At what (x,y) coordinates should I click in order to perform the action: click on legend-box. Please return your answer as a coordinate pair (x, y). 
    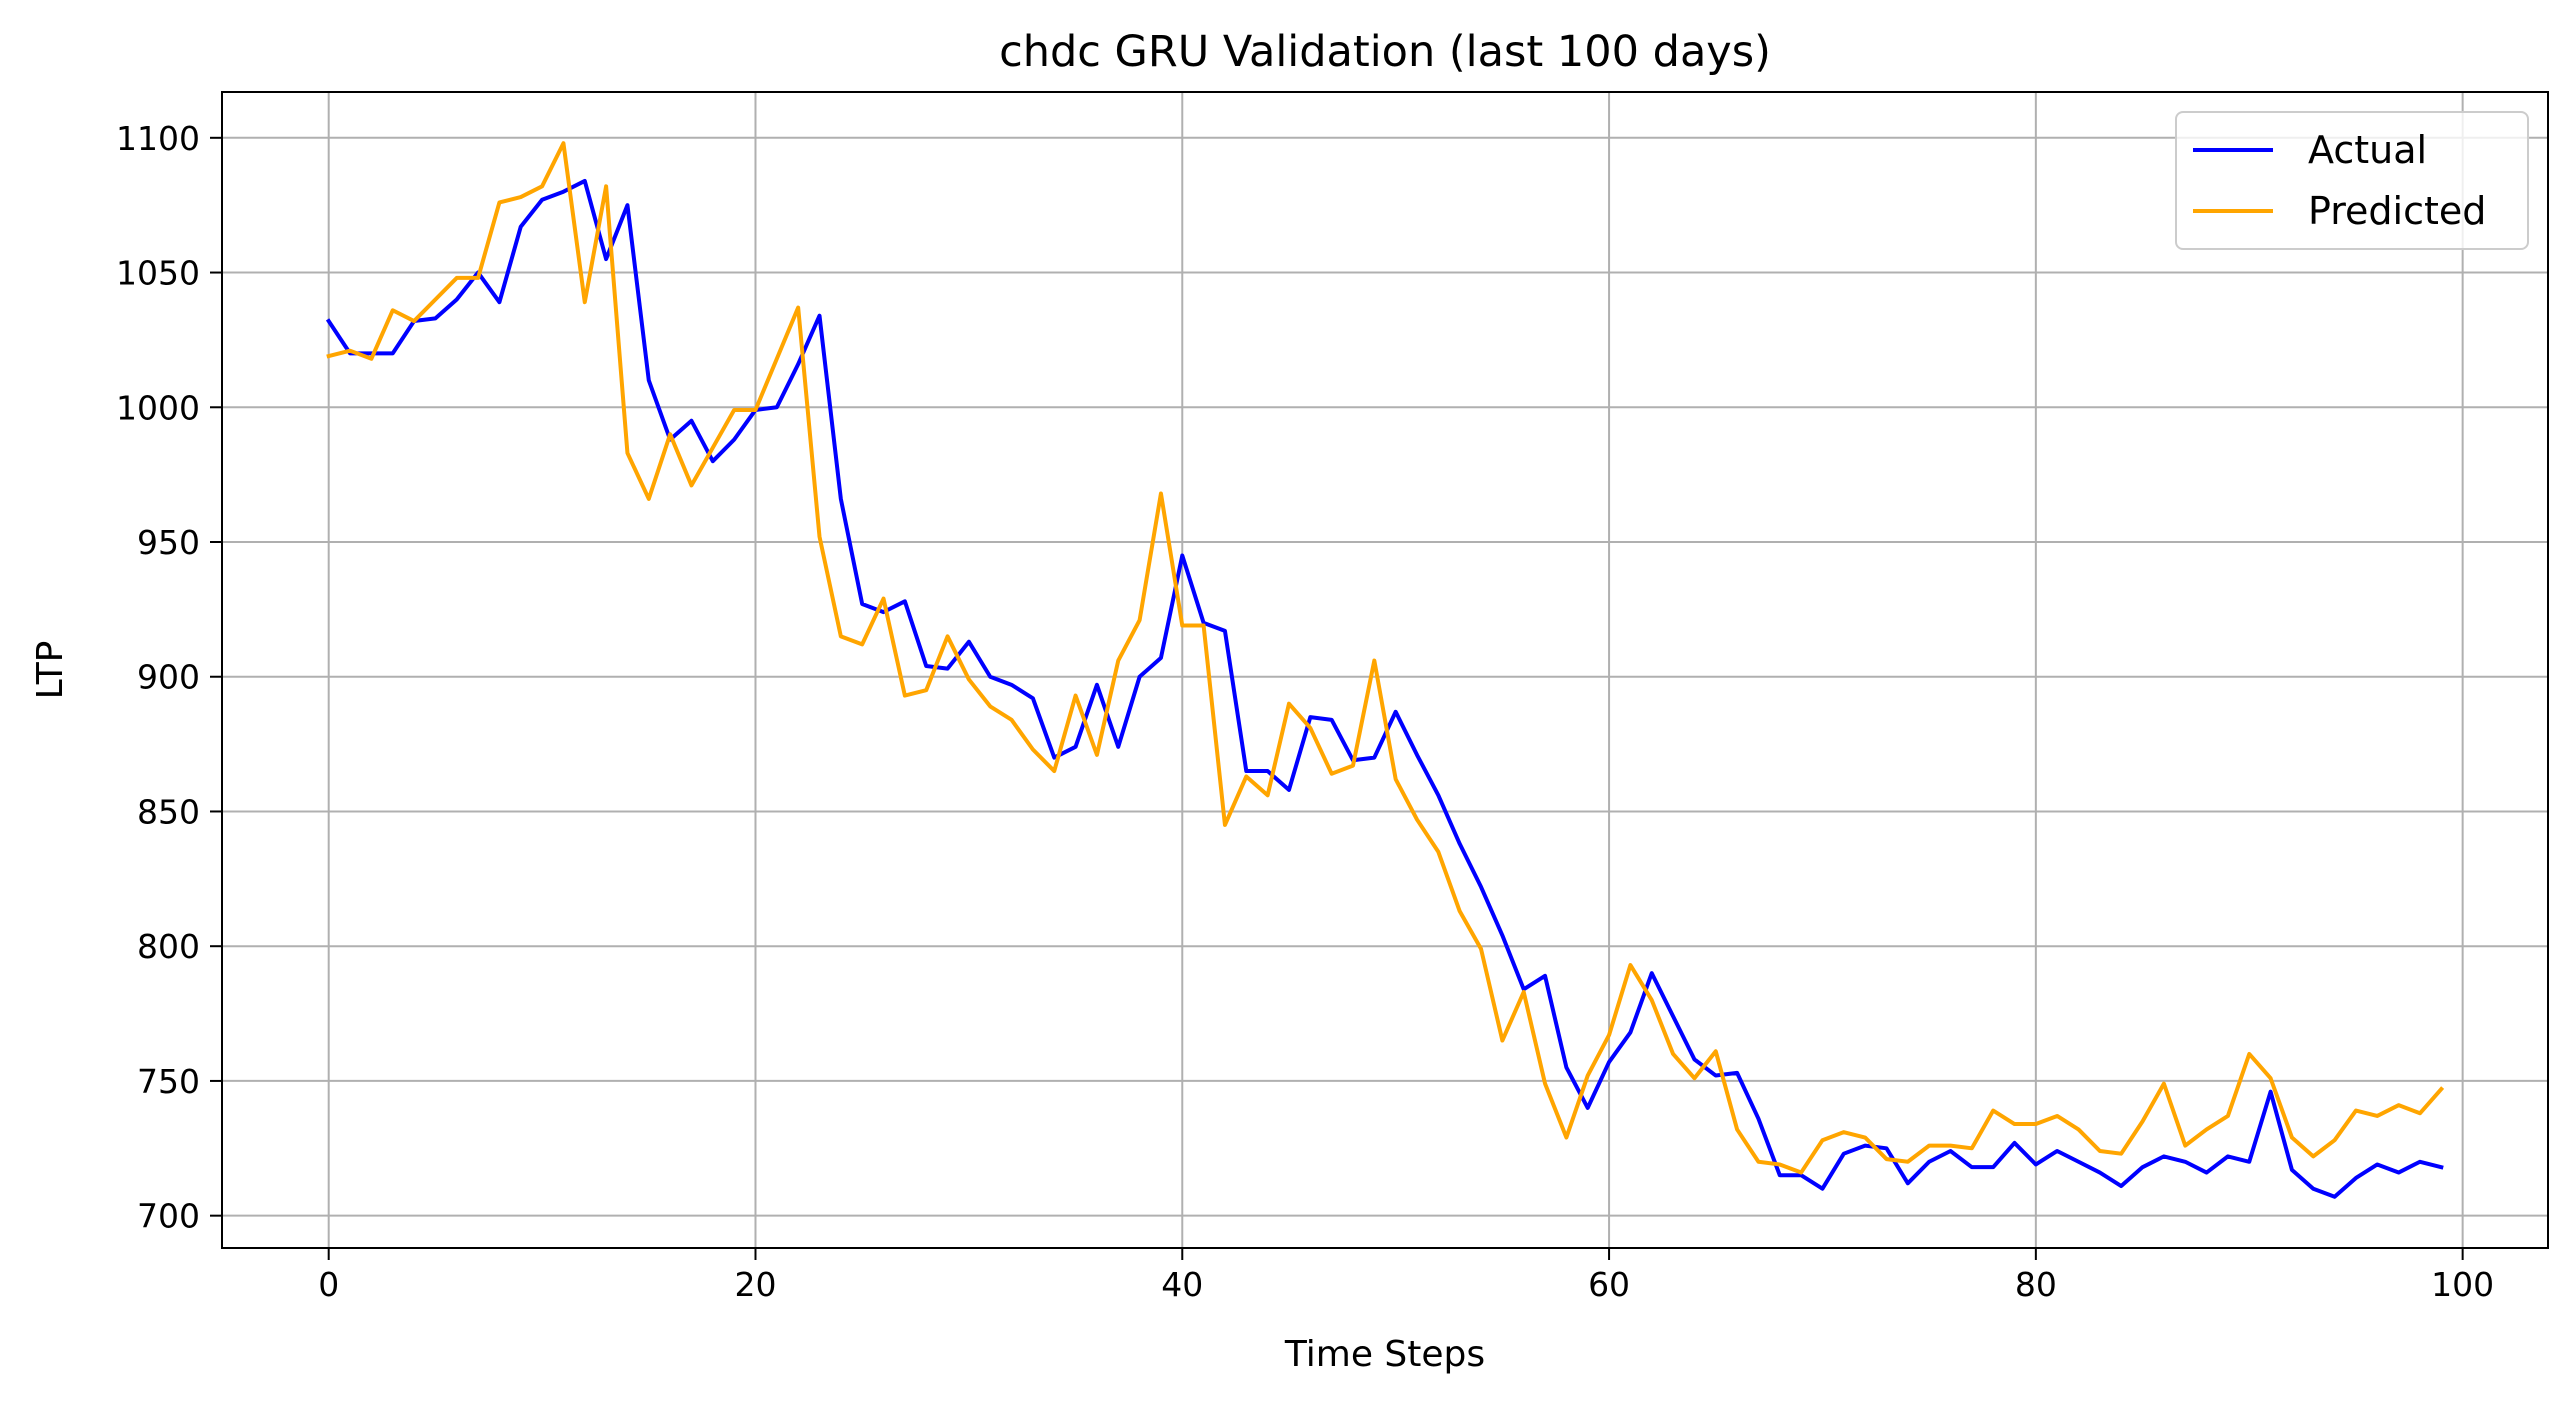
    Looking at the image, I should click on (2352, 180).